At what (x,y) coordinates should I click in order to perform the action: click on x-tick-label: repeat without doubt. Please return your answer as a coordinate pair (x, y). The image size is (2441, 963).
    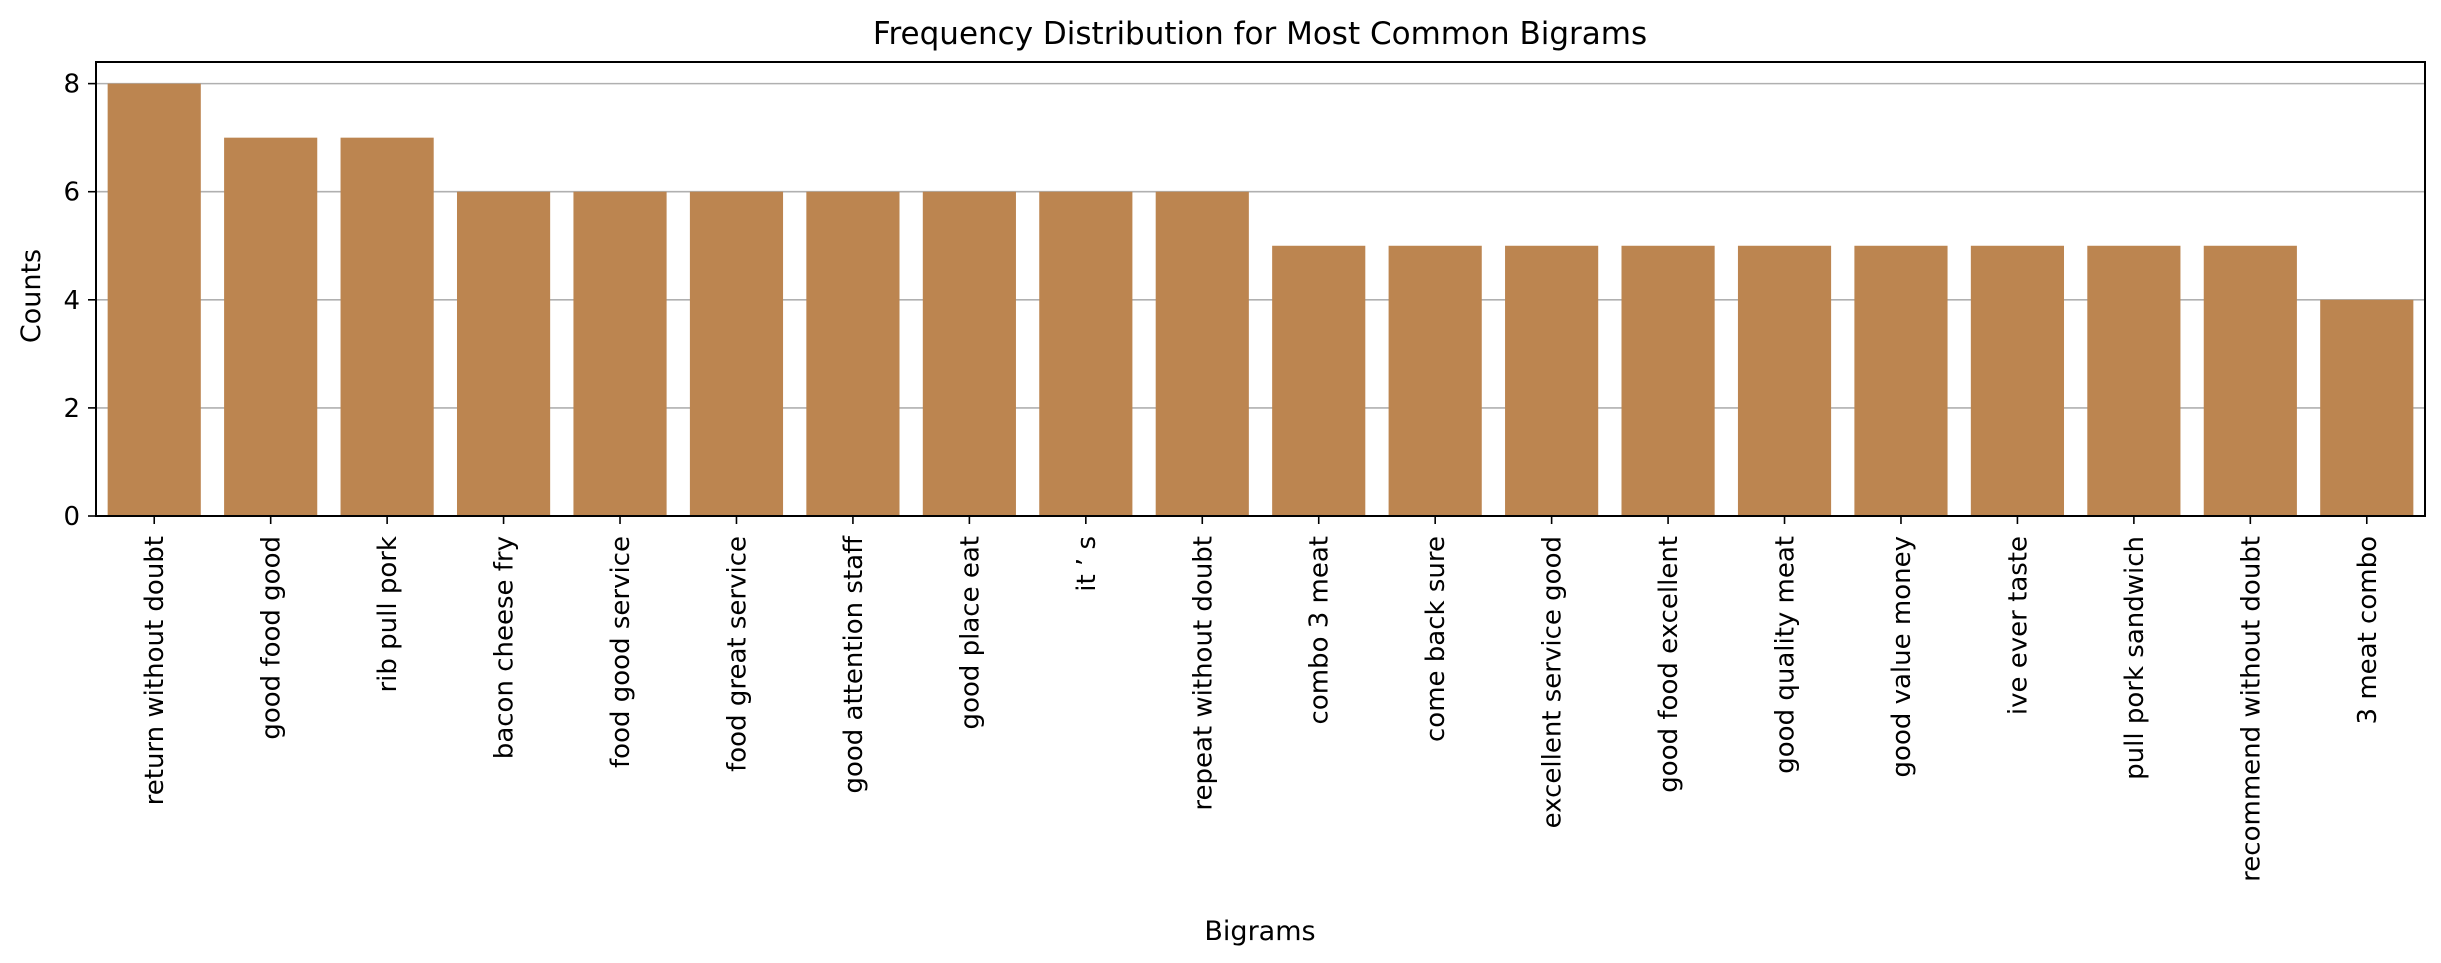
    Looking at the image, I should click on (1203, 673).